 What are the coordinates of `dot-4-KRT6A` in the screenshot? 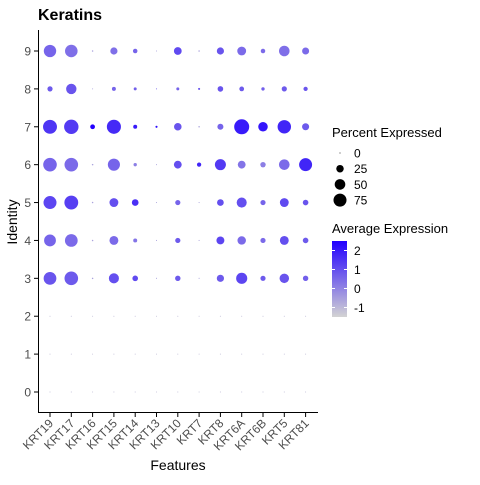 It's located at (241, 240).